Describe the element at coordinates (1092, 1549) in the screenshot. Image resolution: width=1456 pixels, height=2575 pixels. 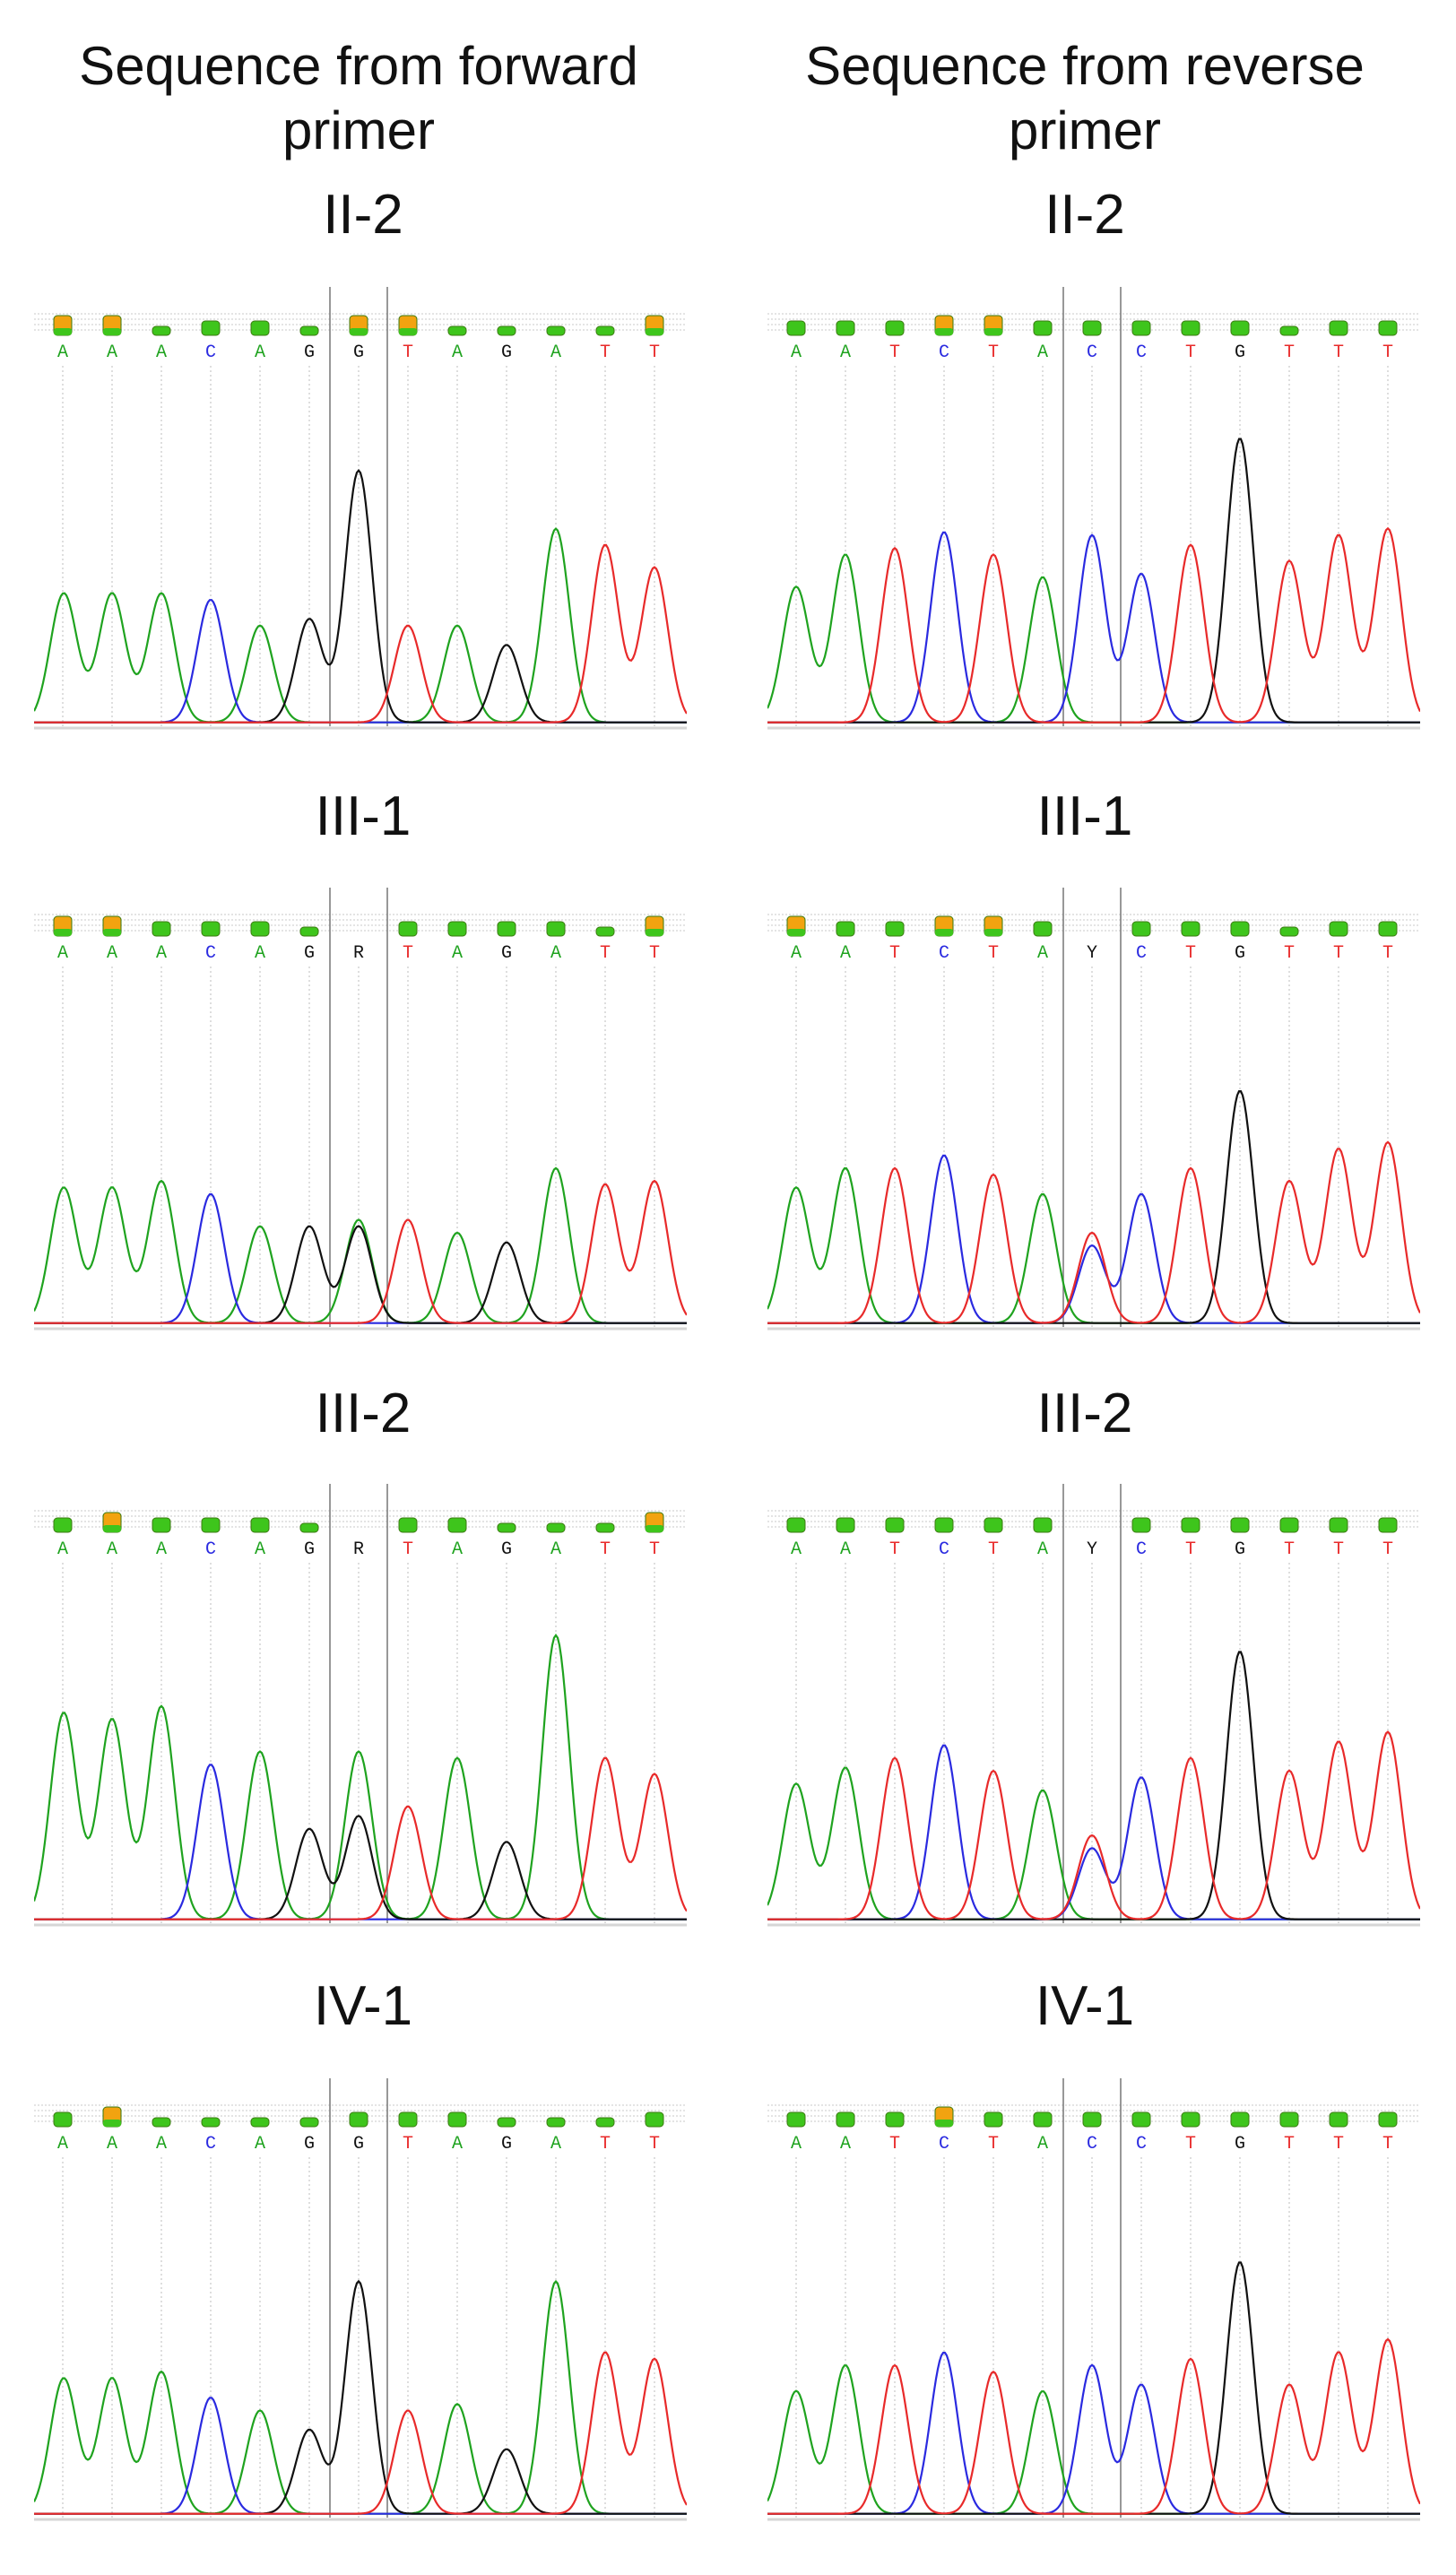
I see `base-call-letter: Y` at that location.